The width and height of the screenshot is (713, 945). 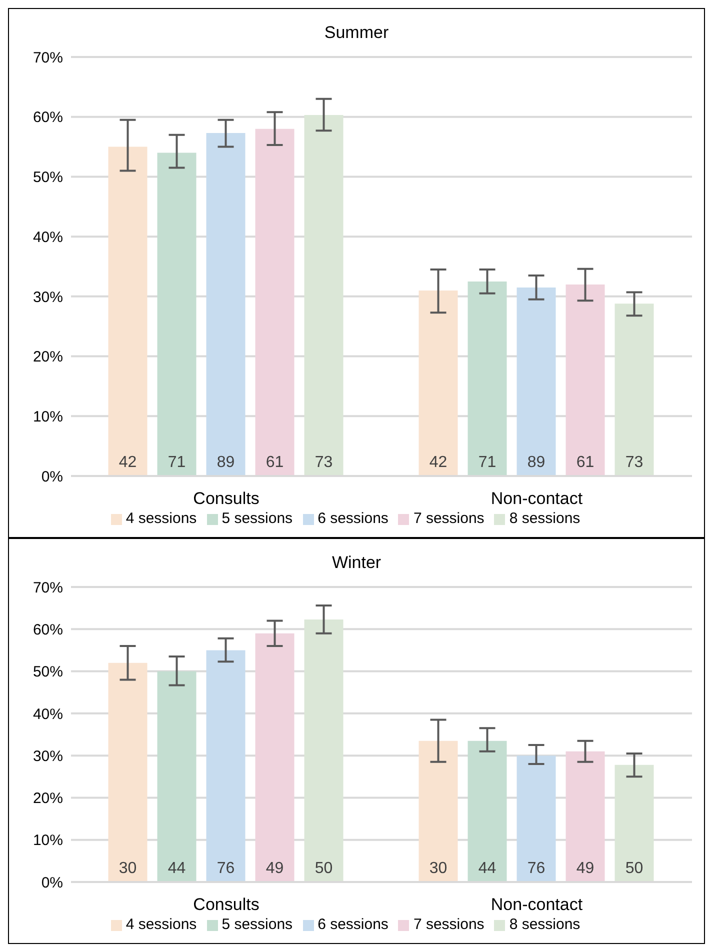 What do you see at coordinates (356, 563) in the screenshot?
I see `chart-title: Winter` at bounding box center [356, 563].